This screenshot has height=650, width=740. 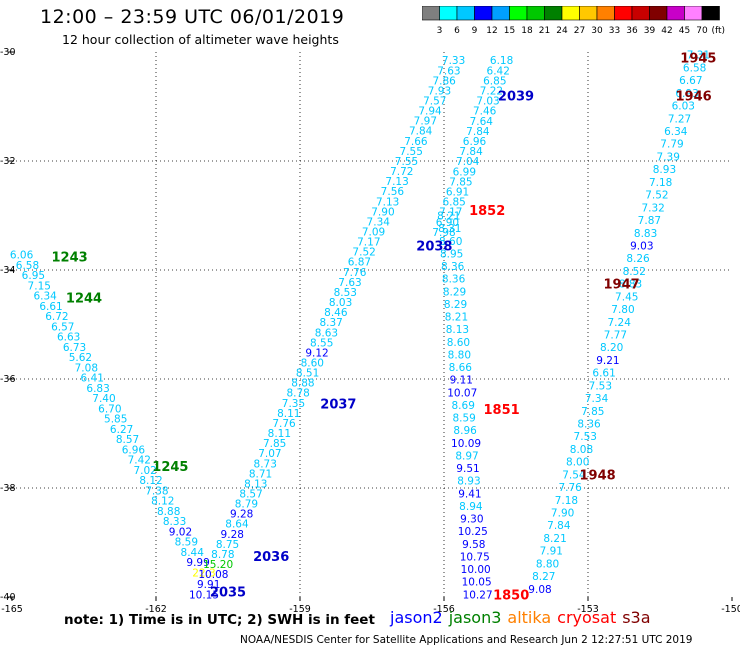 I want to click on wave-height-label: 8.79, so click(x=246, y=505).